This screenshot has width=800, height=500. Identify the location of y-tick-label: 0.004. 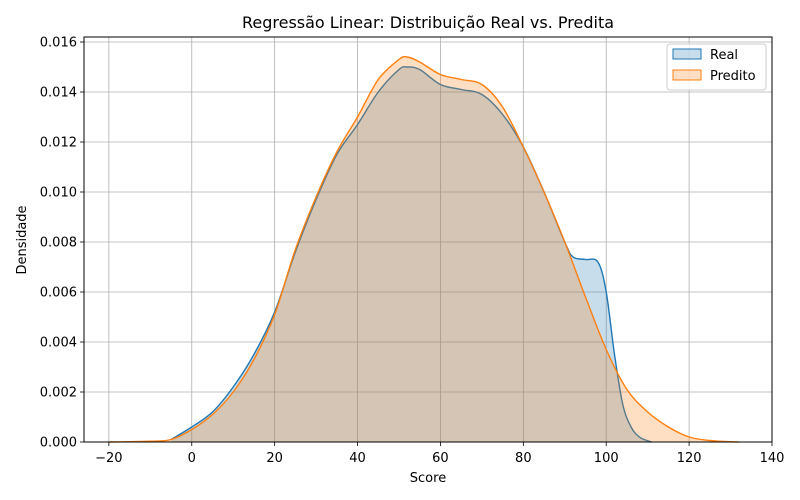
(58, 343).